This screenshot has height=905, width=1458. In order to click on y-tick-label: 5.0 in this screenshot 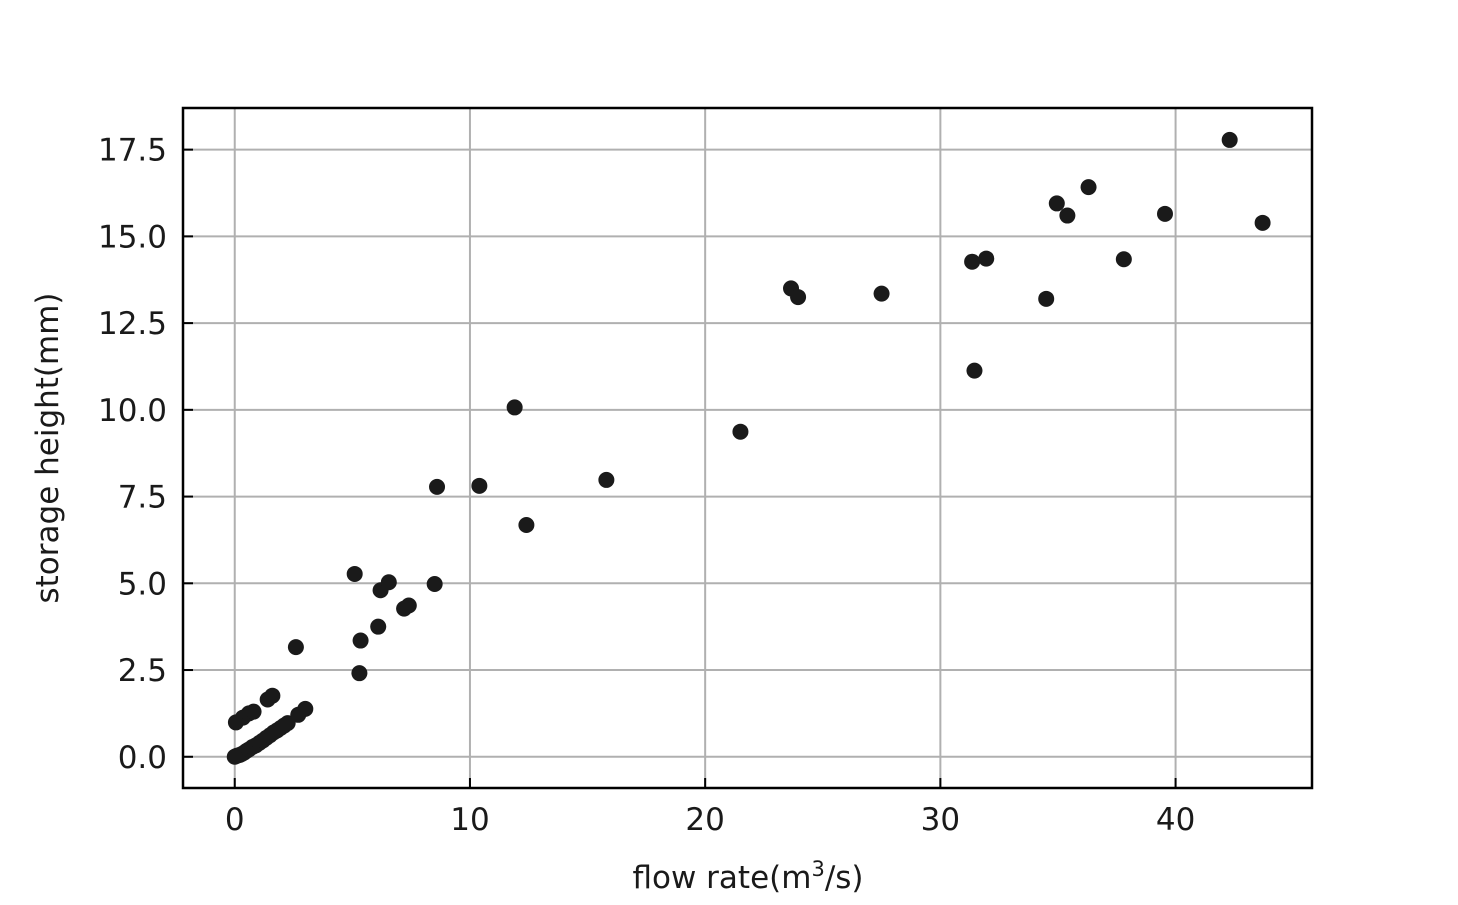, I will do `click(142, 584)`.